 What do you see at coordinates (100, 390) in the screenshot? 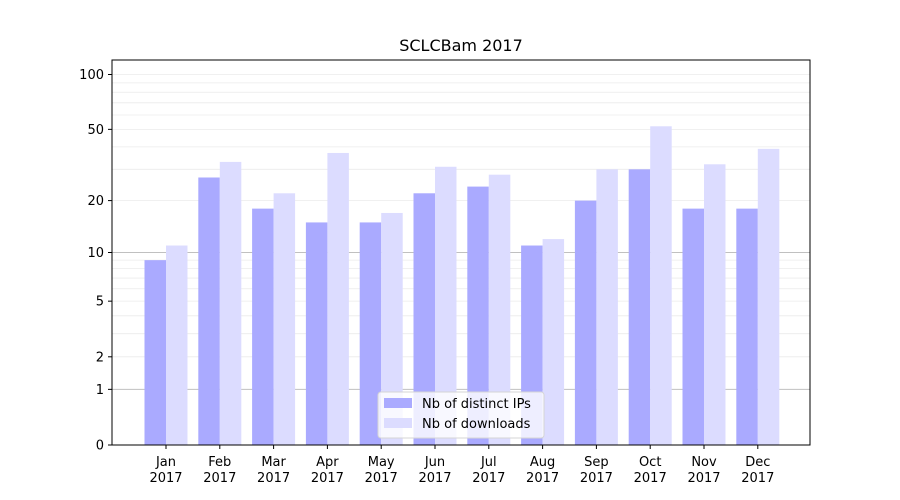
I see `y-tick-label: 1` at bounding box center [100, 390].